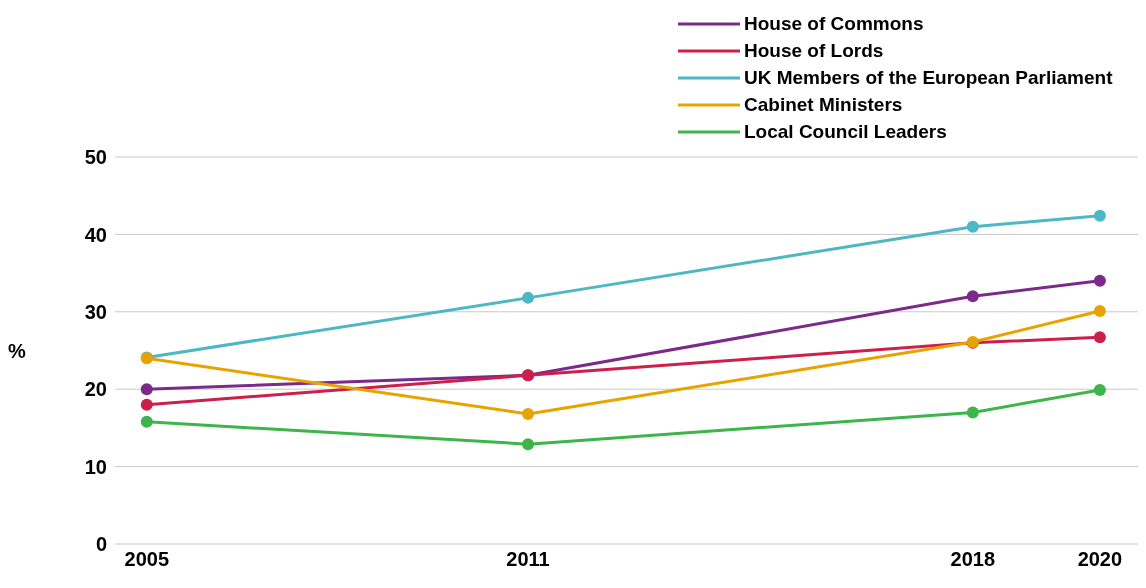 The image size is (1146, 588). I want to click on y-tick-label: 10, so click(95, 466).